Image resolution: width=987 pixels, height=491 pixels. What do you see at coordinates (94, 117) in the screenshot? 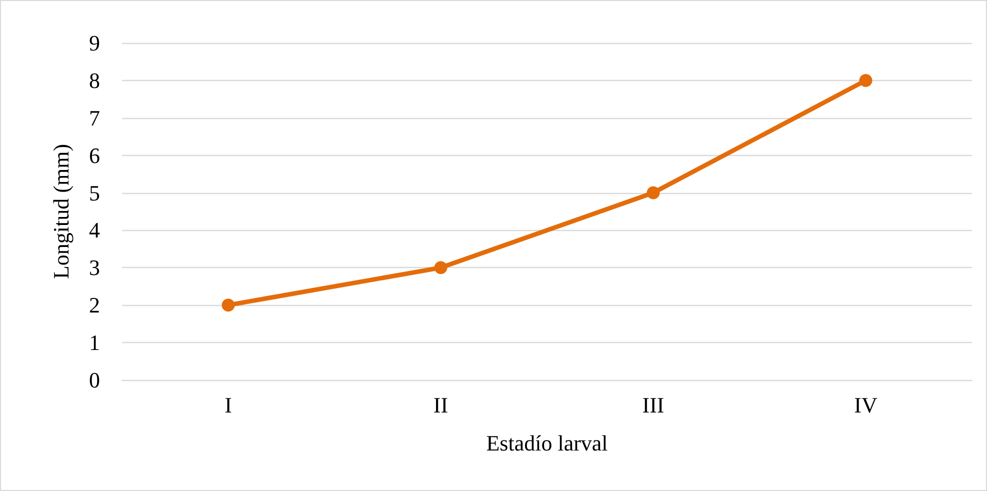
I see `y-tick-label: 7` at bounding box center [94, 117].